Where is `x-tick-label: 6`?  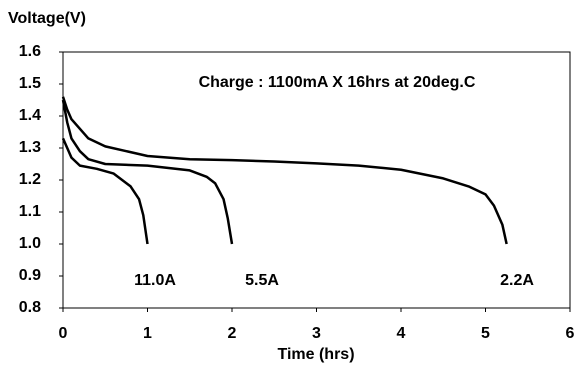 x-tick-label: 6 is located at coordinates (570, 333).